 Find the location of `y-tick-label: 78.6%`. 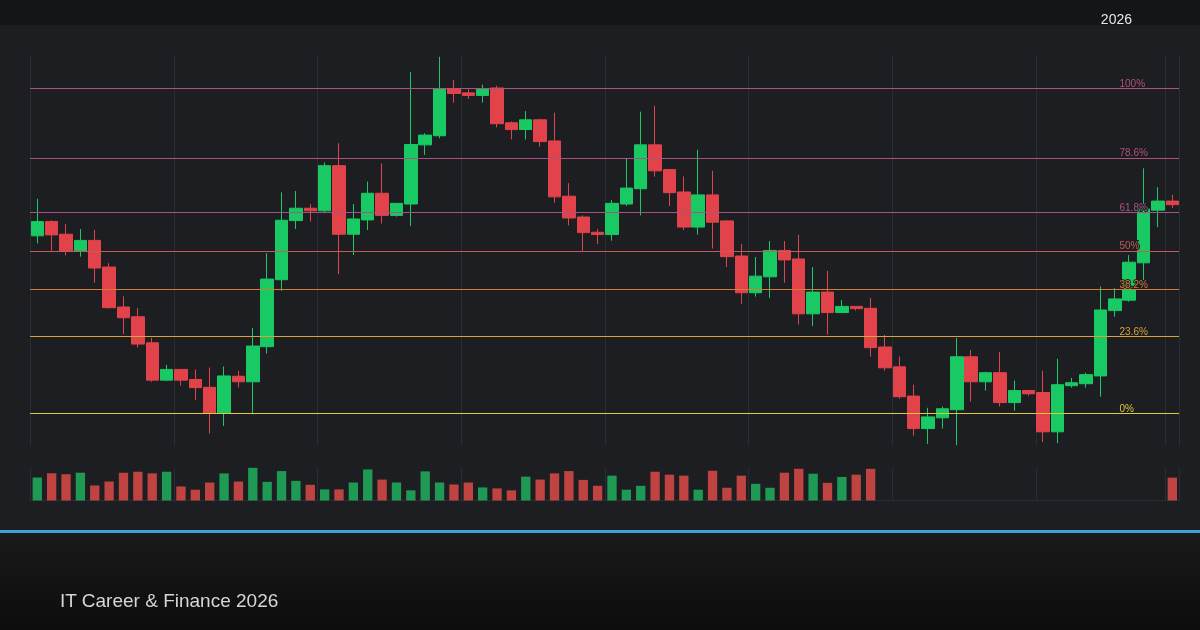

y-tick-label: 78.6% is located at coordinates (1133, 153).